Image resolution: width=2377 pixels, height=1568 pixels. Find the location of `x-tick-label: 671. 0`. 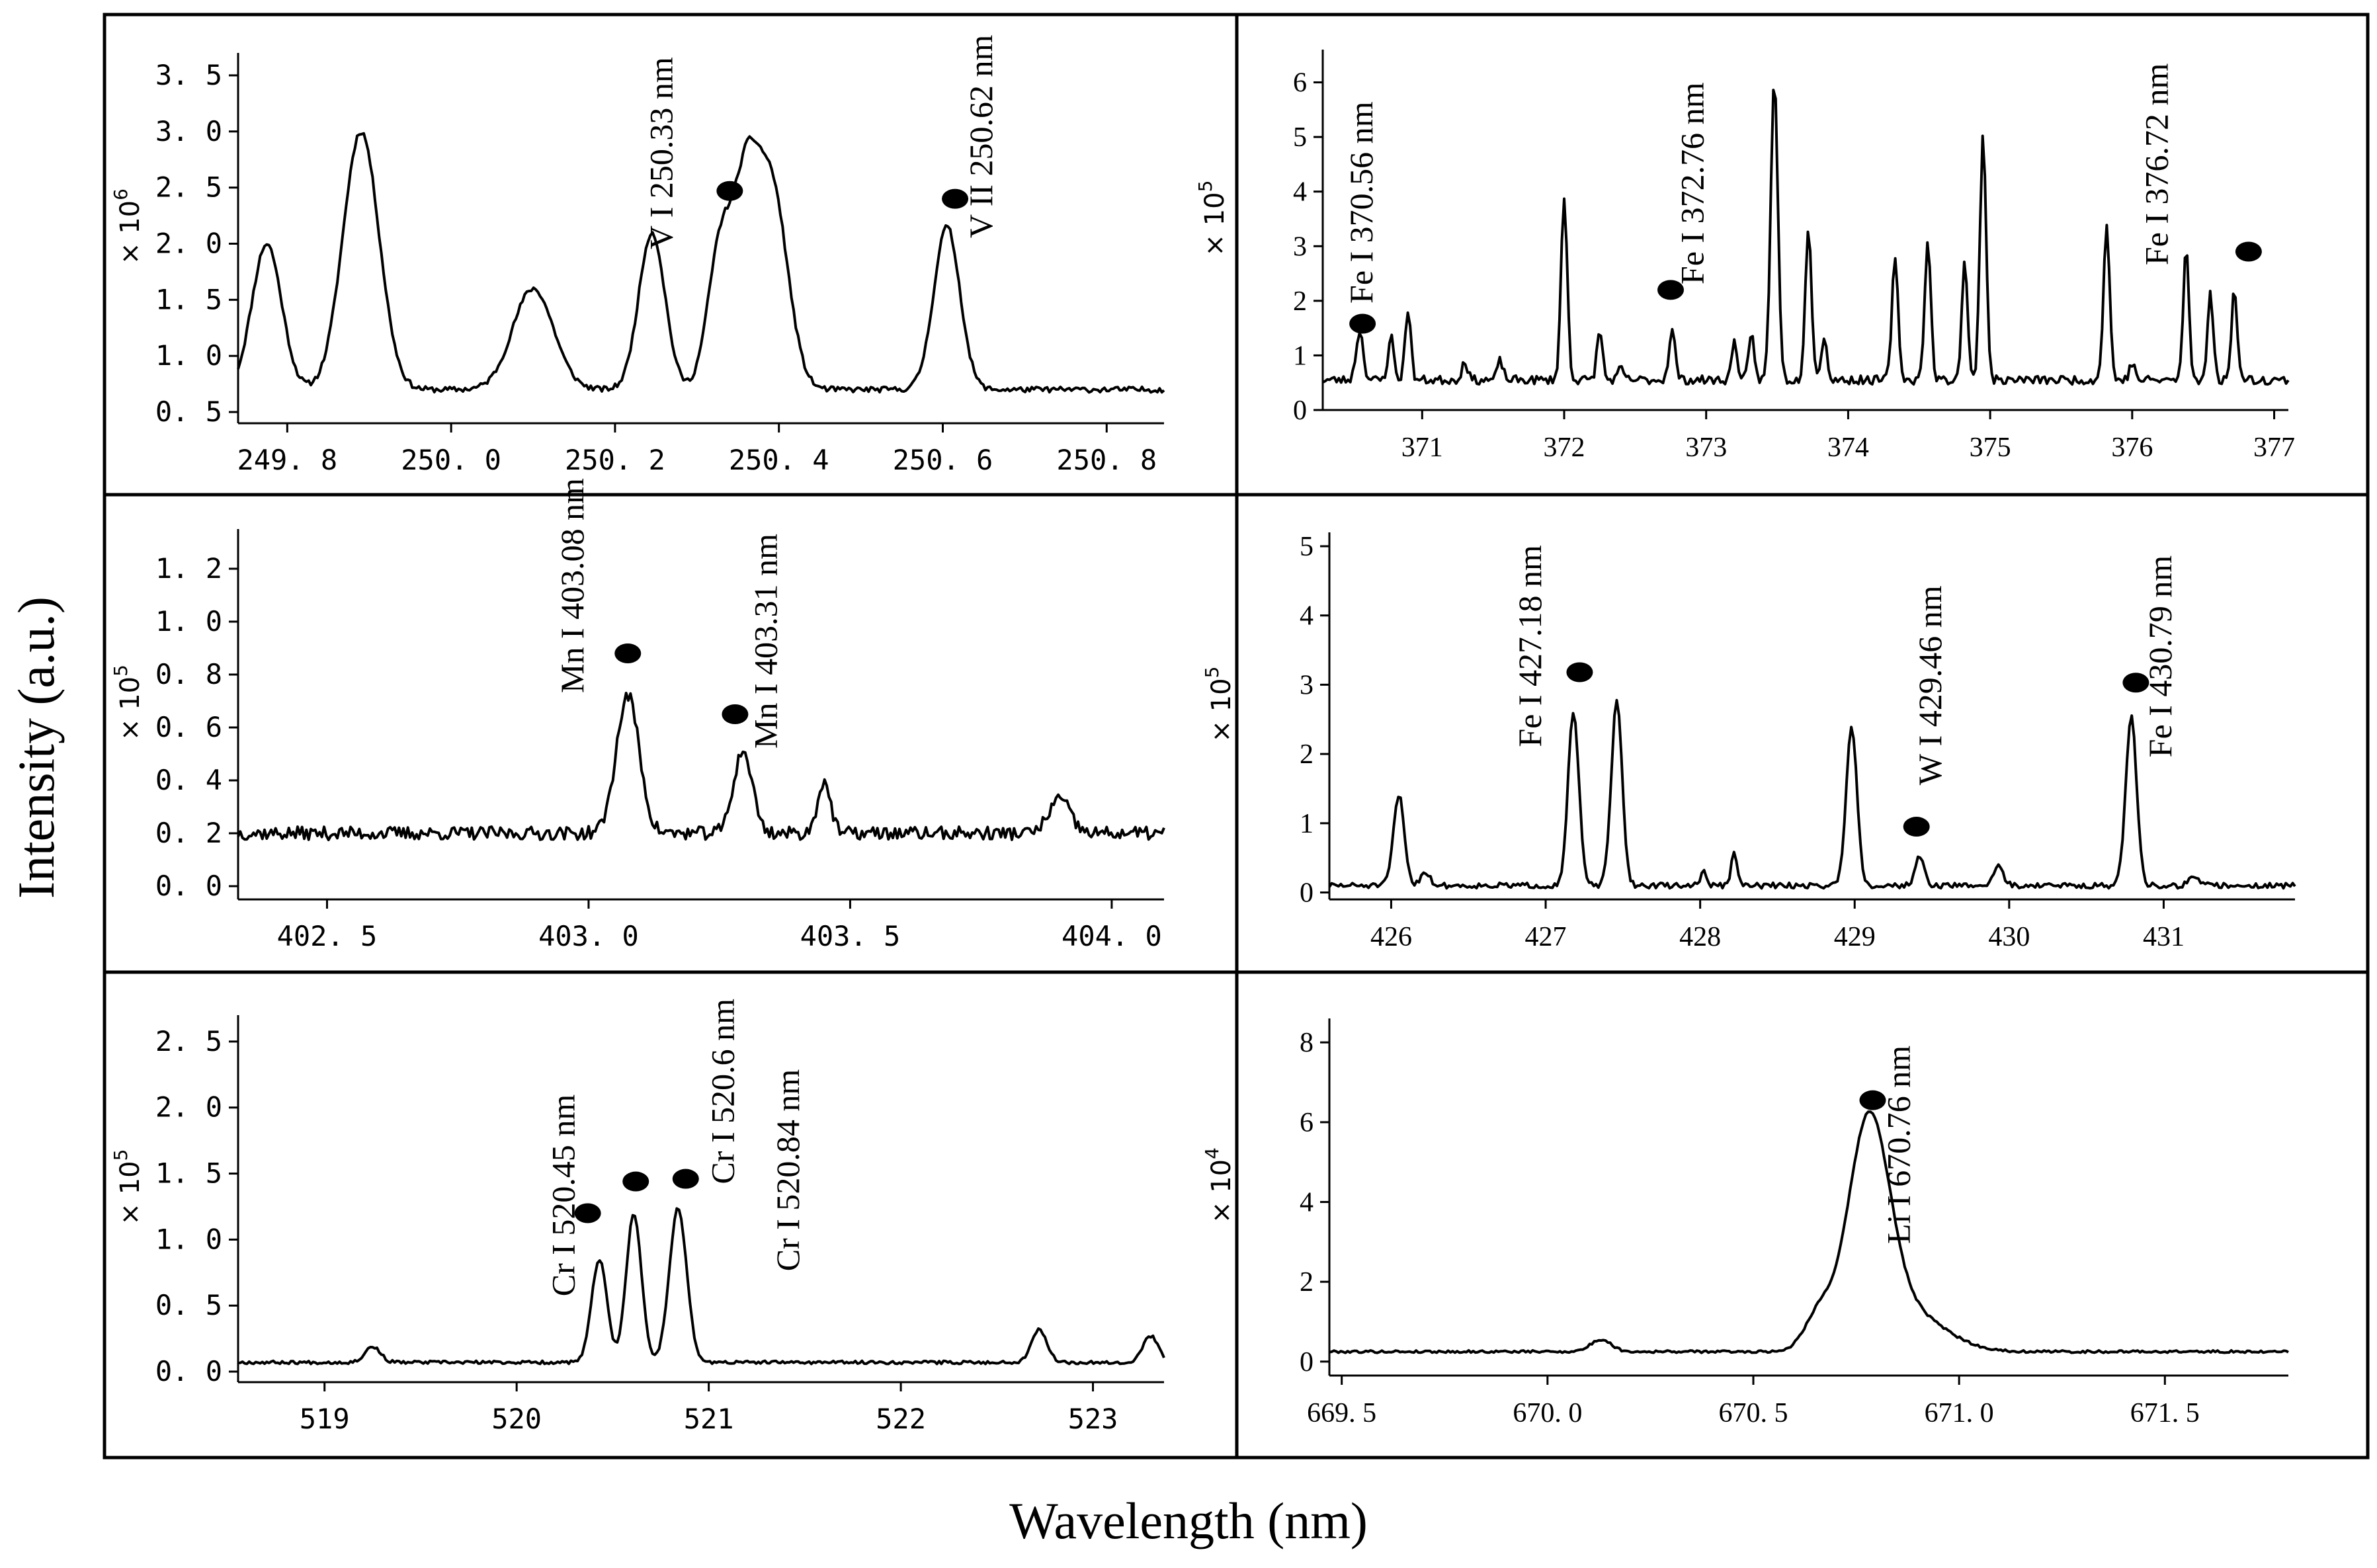

x-tick-label: 671. 0 is located at coordinates (1959, 1413).